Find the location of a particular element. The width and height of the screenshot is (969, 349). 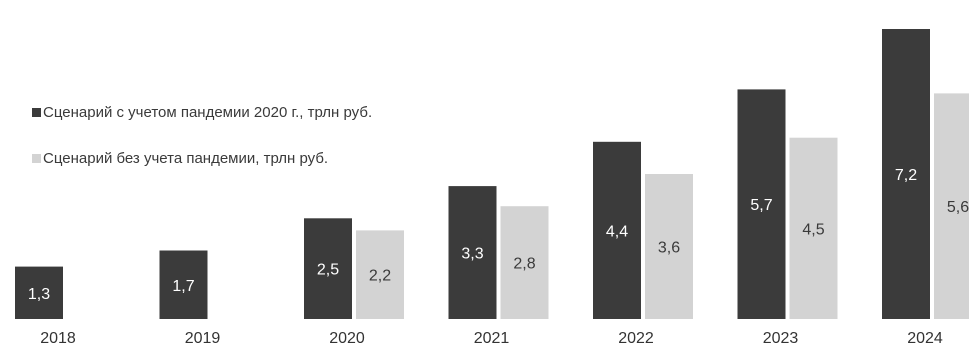

bar-with-pandemic-2023 is located at coordinates (761, 204).